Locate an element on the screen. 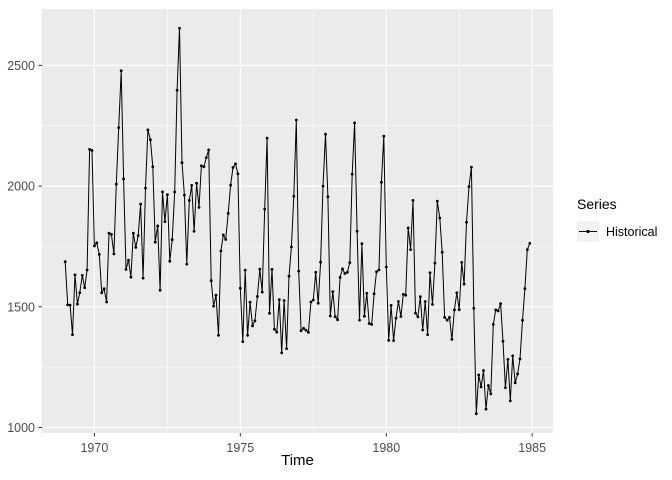 The image size is (672, 480). legend: Series Historical is located at coordinates (617, 219).